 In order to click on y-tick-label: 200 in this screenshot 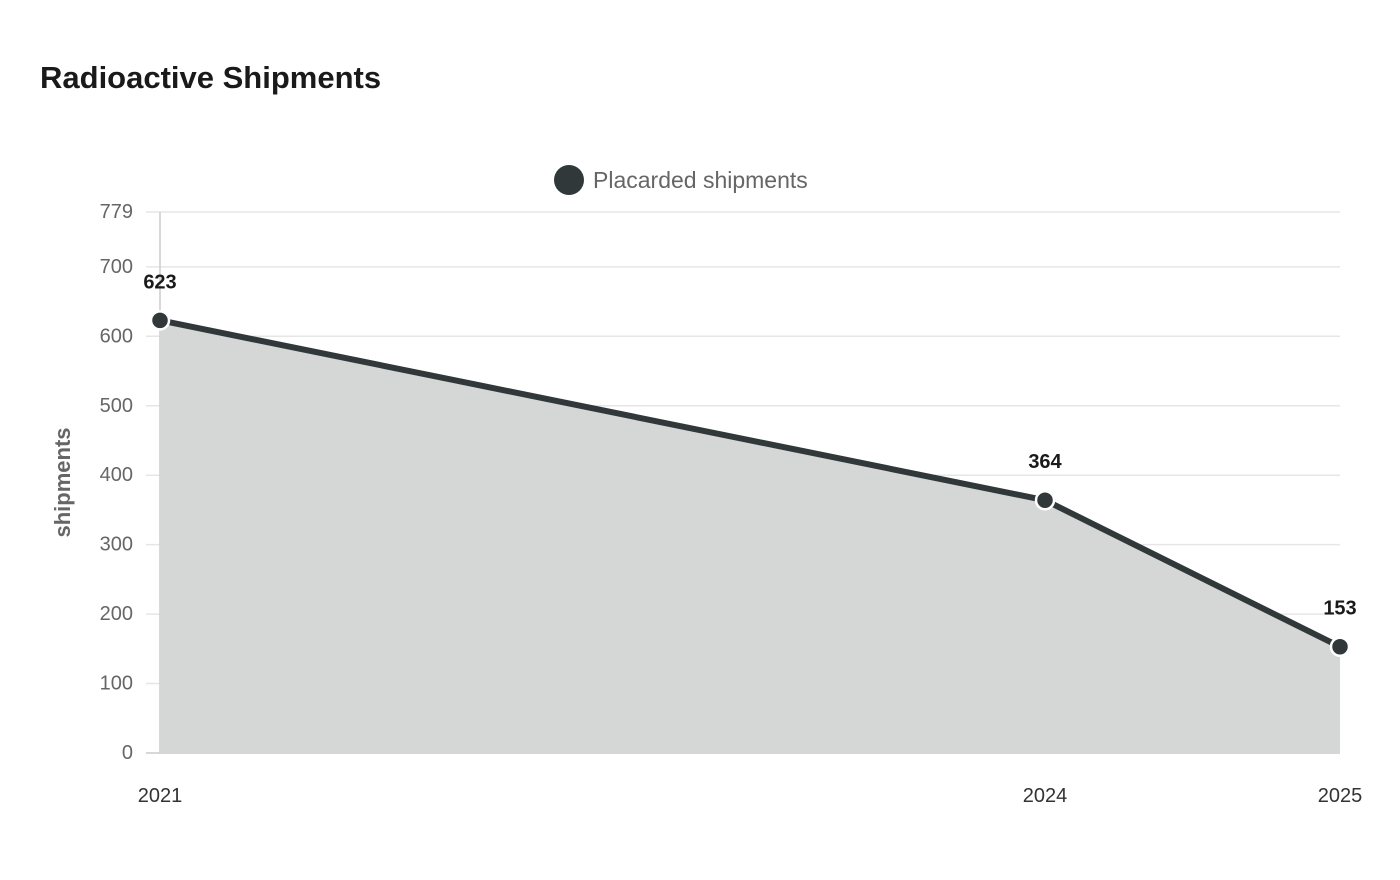, I will do `click(116, 614)`.